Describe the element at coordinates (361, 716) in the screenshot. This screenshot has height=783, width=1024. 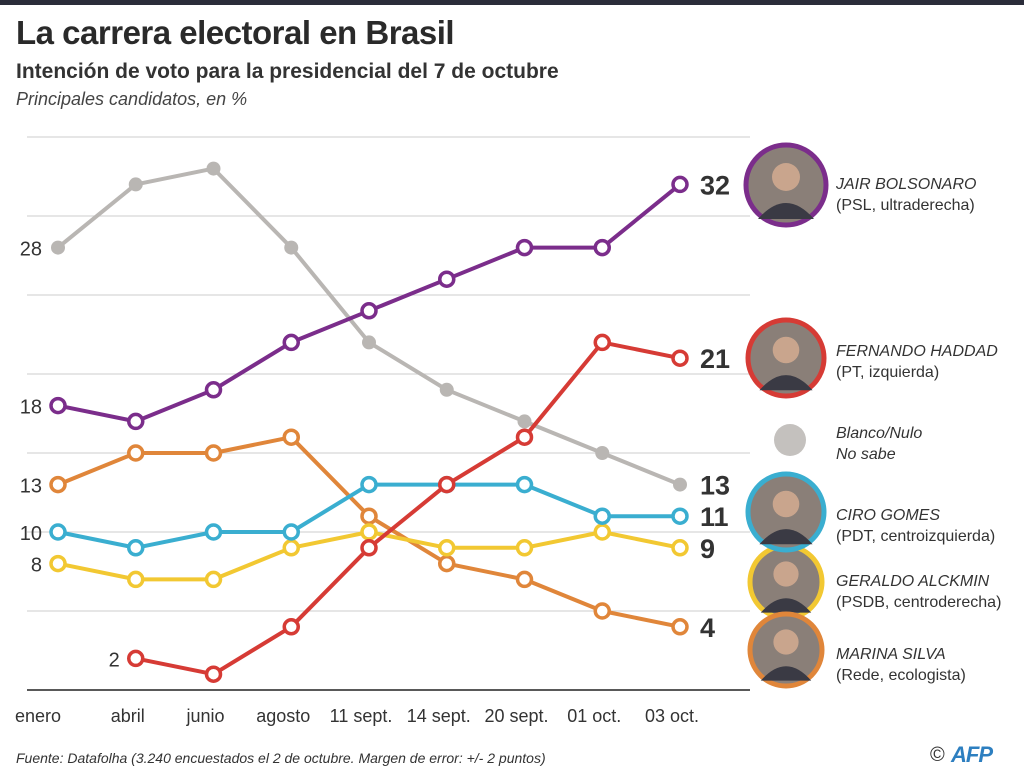
I see `x-tick-label: 11 sept.` at that location.